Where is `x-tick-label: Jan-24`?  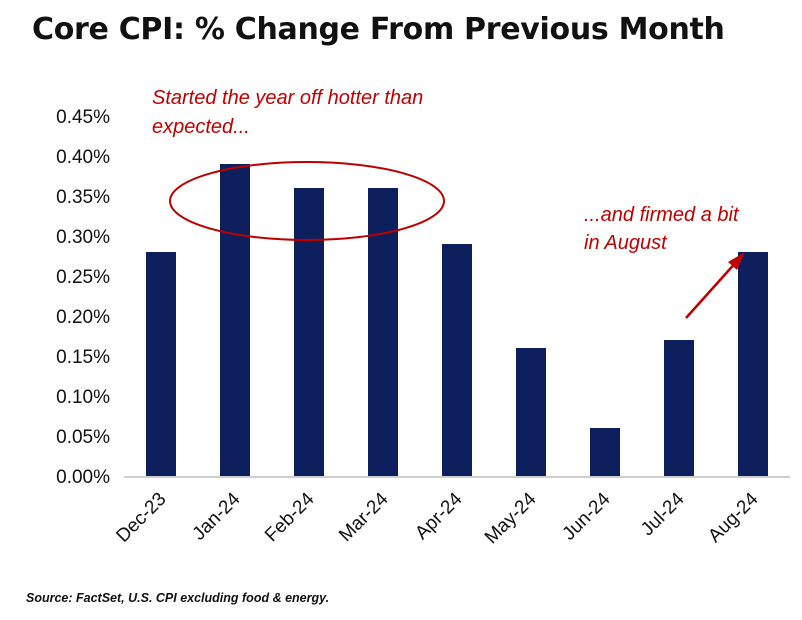 x-tick-label: Jan-24 is located at coordinates (217, 516).